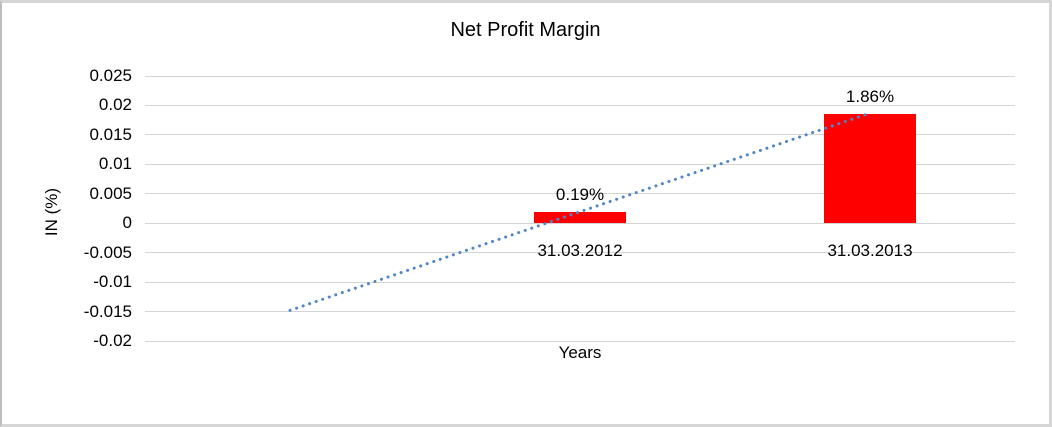  What do you see at coordinates (580, 251) in the screenshot?
I see `x-category-label: 31.03.2012` at bounding box center [580, 251].